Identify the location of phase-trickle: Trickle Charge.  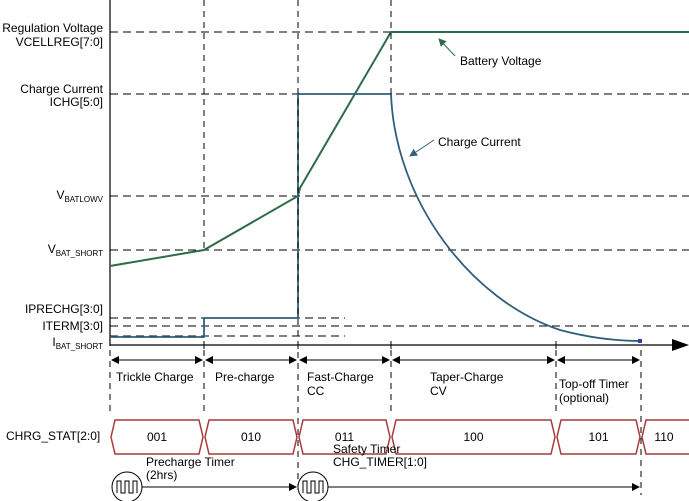
(155, 377).